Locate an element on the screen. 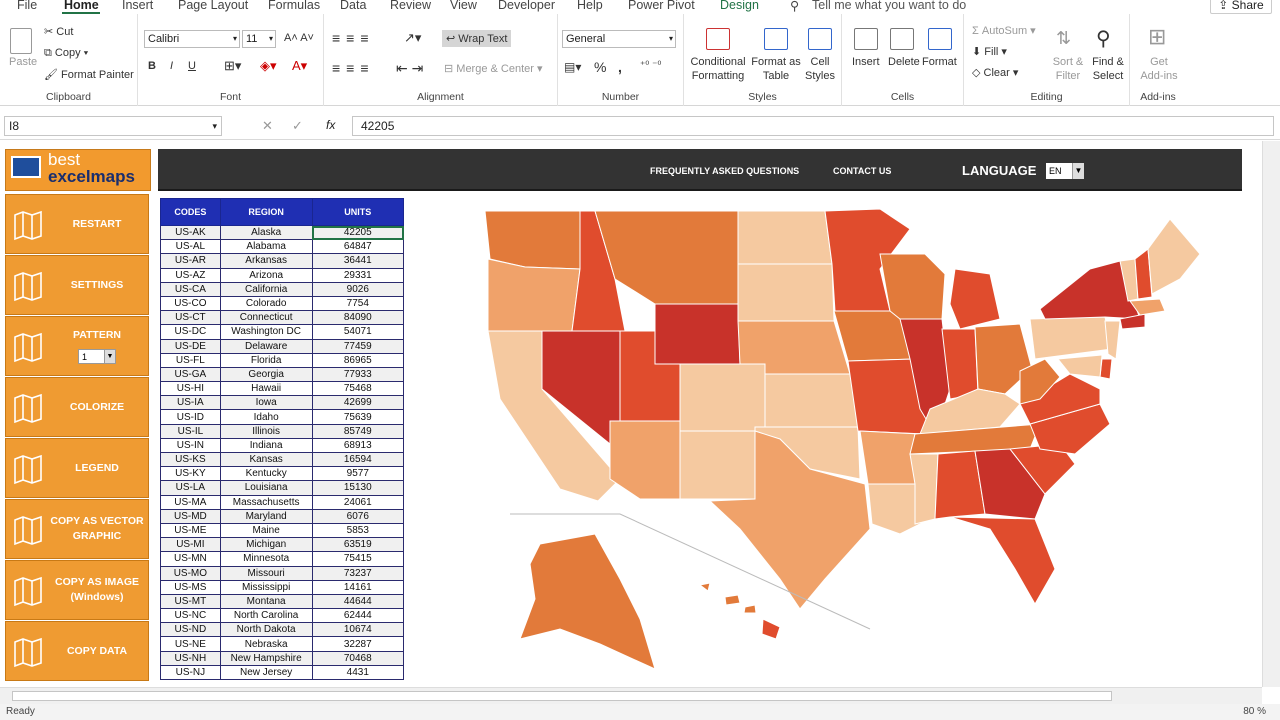 The image size is (1280, 720). grow-font-button: A˄ A˅ is located at coordinates (299, 38).